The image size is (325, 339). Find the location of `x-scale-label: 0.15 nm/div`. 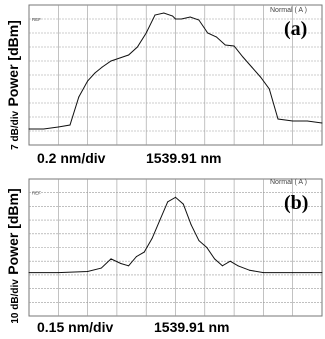

x-scale-label: 0.15 nm/div is located at coordinates (75, 327).